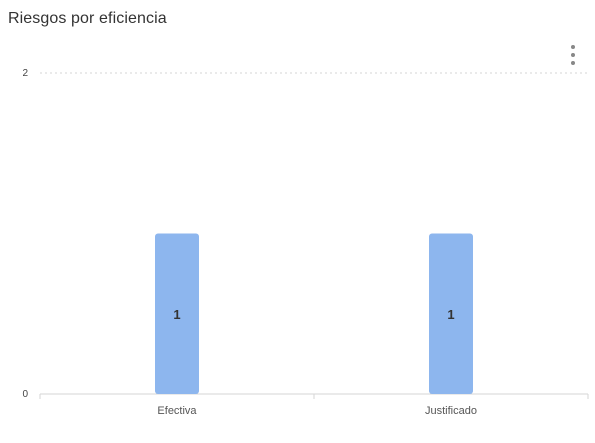 The image size is (595, 443). Describe the element at coordinates (451, 411) in the screenshot. I see `x-tick-label: Justificado` at that location.